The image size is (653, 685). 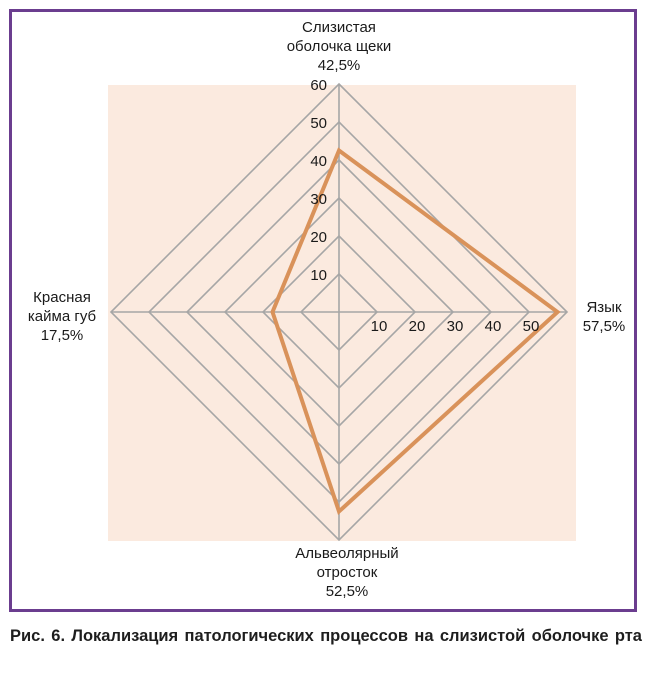 I want to click on axis-label-line: отросток, so click(x=347, y=572).